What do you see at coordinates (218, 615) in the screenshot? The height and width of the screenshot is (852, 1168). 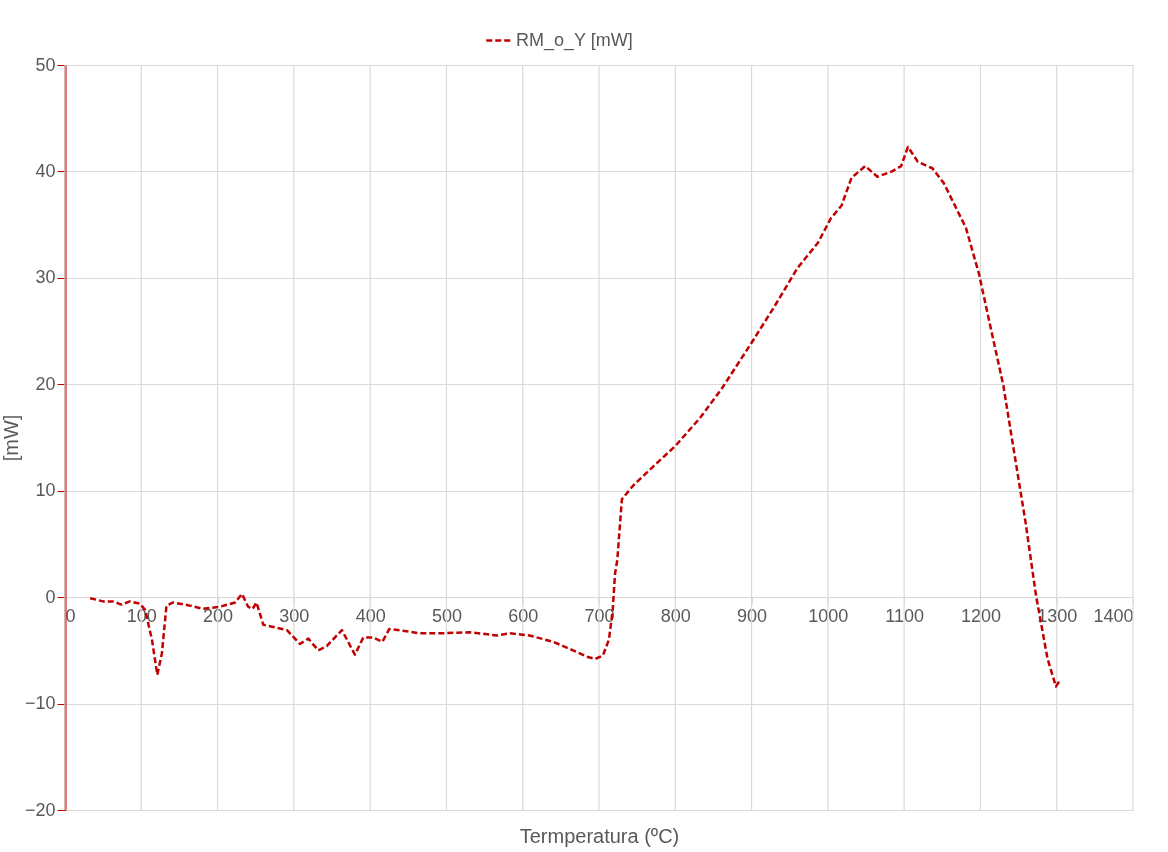 I see `x-tick-label: 200` at bounding box center [218, 615].